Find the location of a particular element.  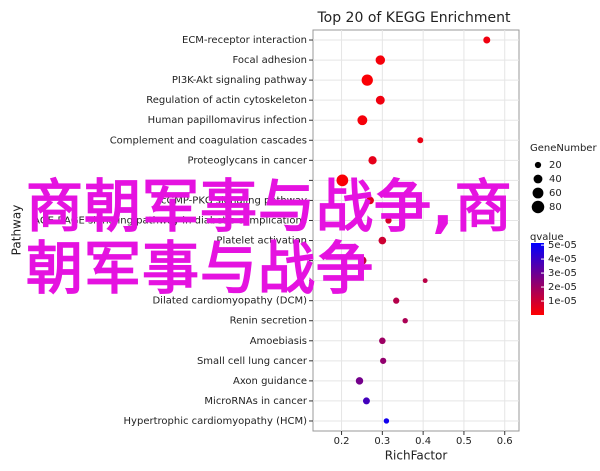

size-legend-label: 60 is located at coordinates (555, 193).